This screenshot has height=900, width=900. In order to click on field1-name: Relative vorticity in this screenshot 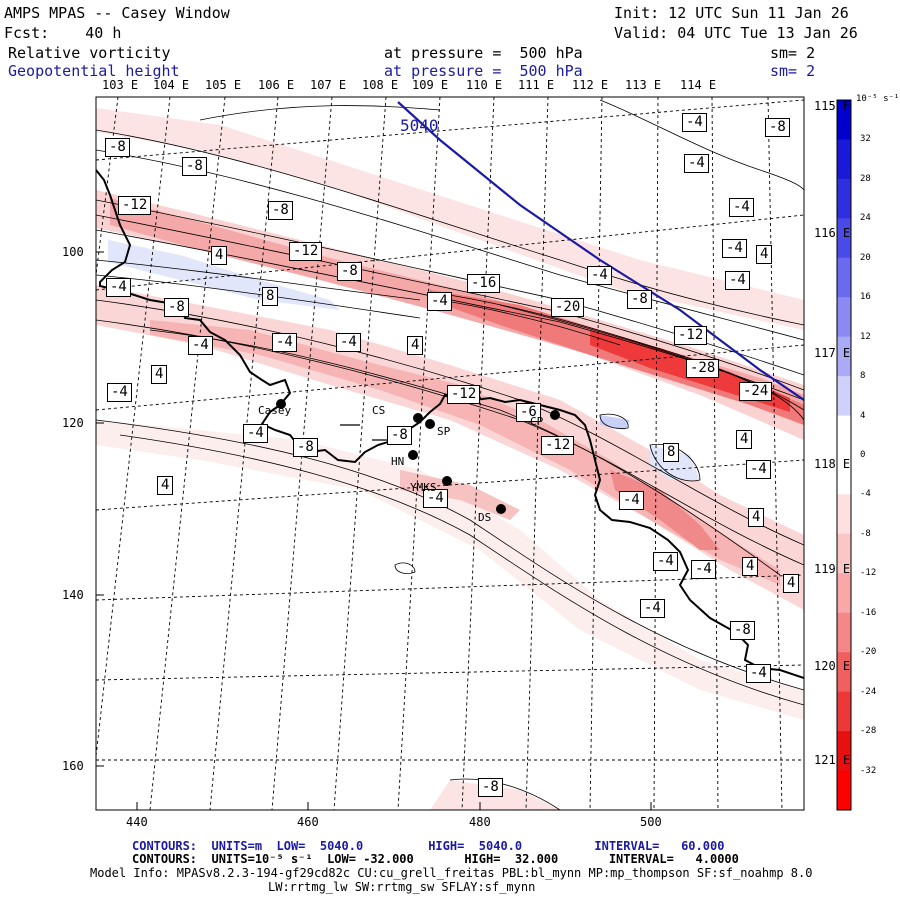, I will do `click(89, 53)`.